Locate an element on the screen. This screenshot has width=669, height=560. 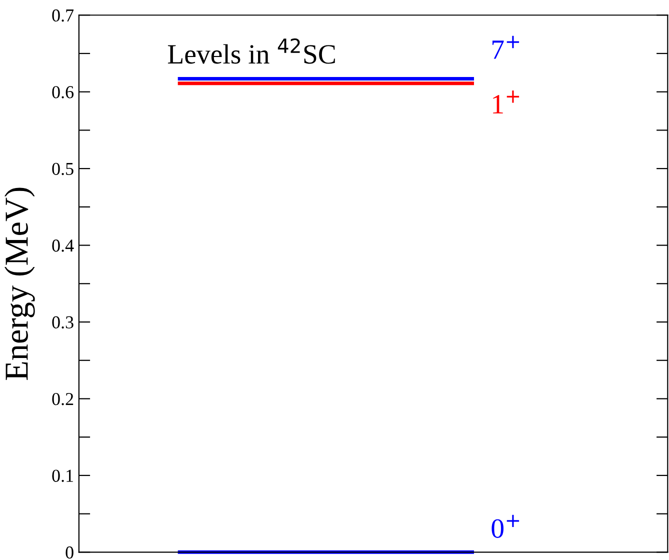
y-tick-label: 0.6 is located at coordinates (63, 92).